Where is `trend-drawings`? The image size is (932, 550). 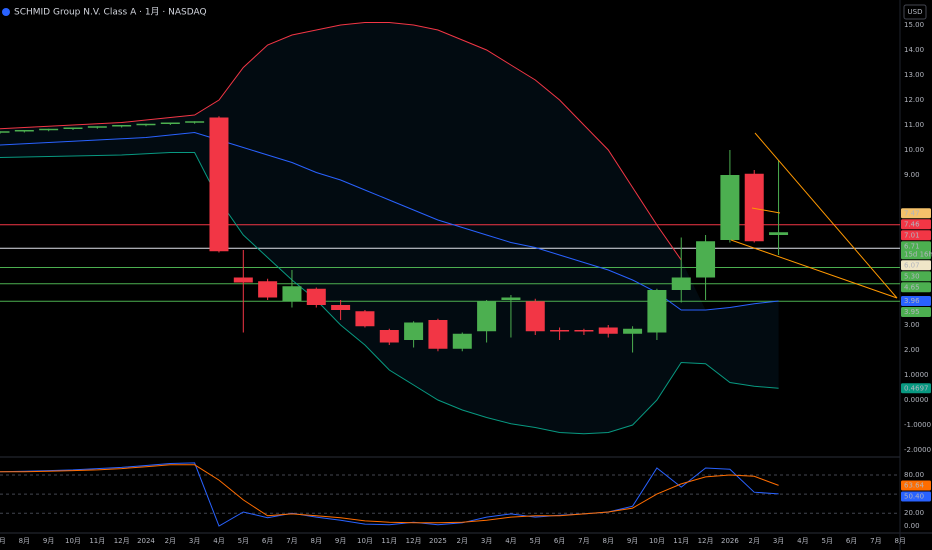 trend-drawings is located at coordinates (814, 215).